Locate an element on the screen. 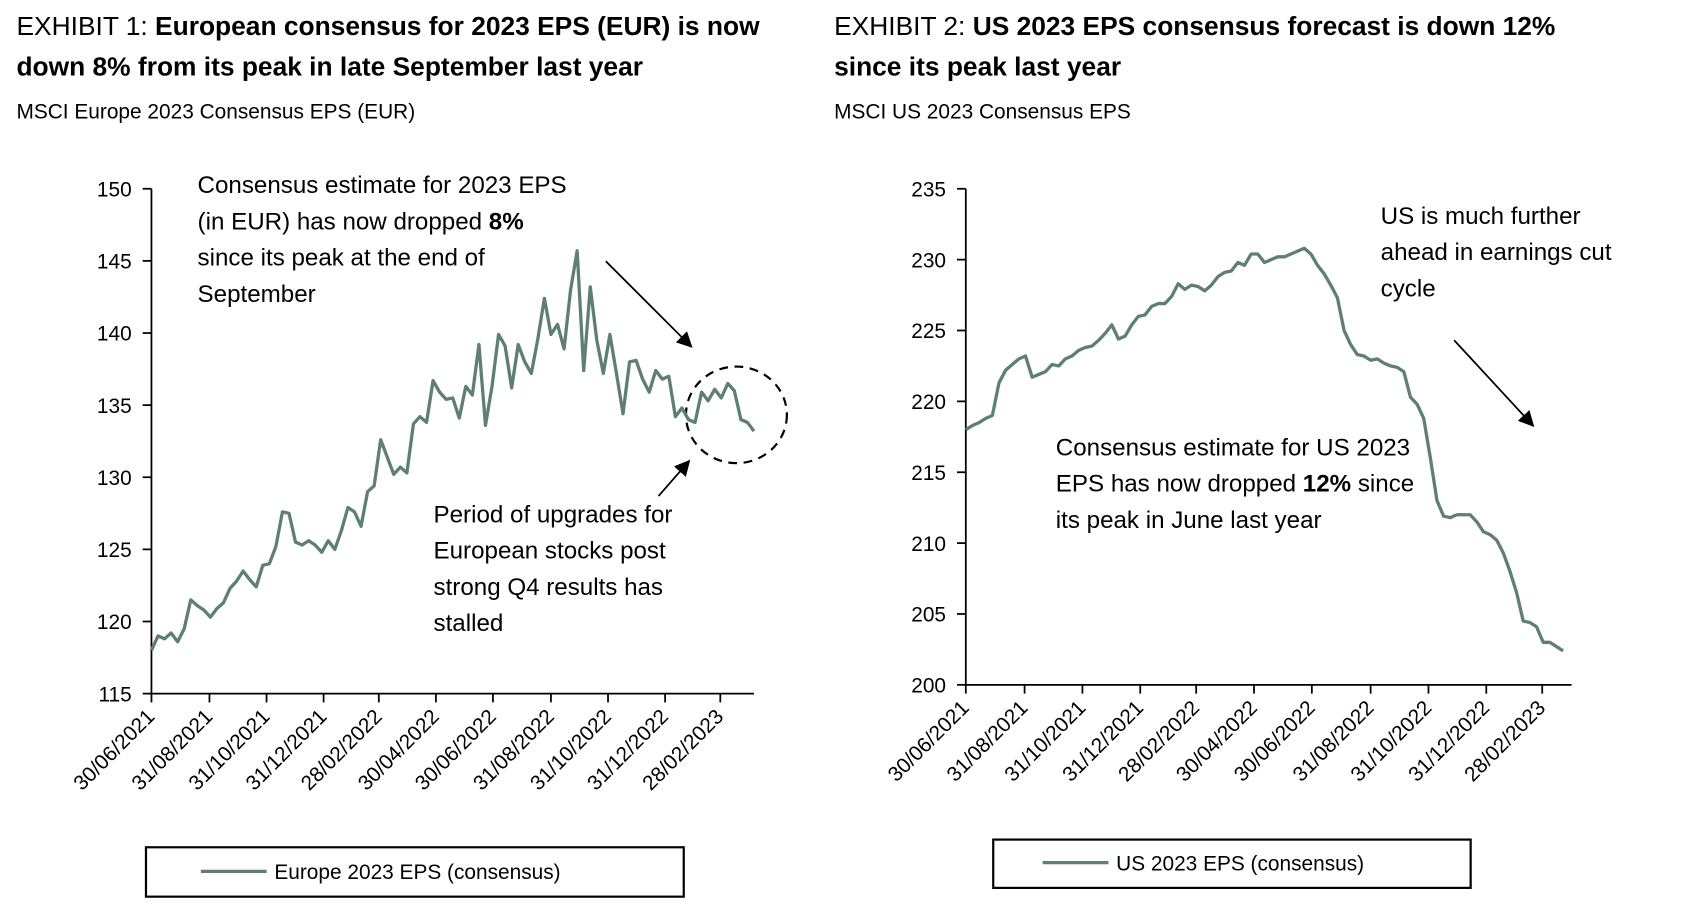  y-tick-label: 210 is located at coordinates (928, 544).